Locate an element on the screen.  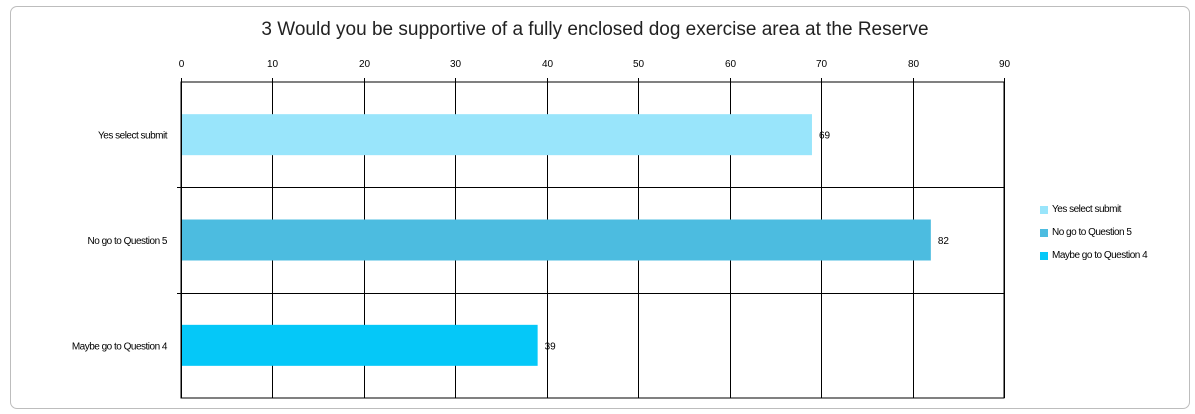
legend-label: No go to Question 5 is located at coordinates (1092, 232).